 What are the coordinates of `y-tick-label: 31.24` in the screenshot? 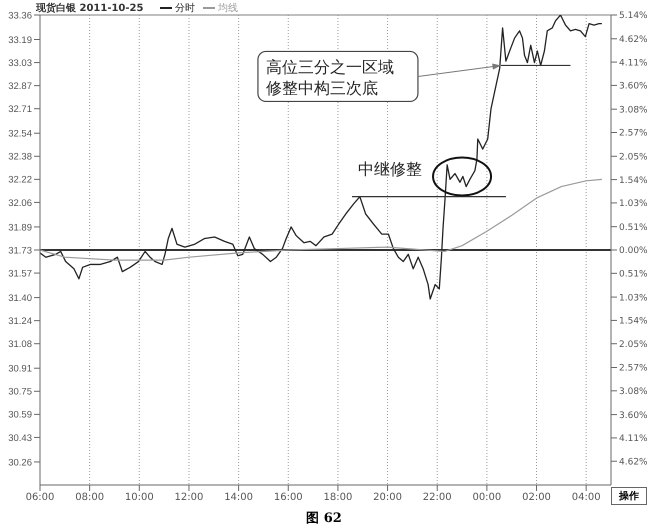 It's located at (20, 322).